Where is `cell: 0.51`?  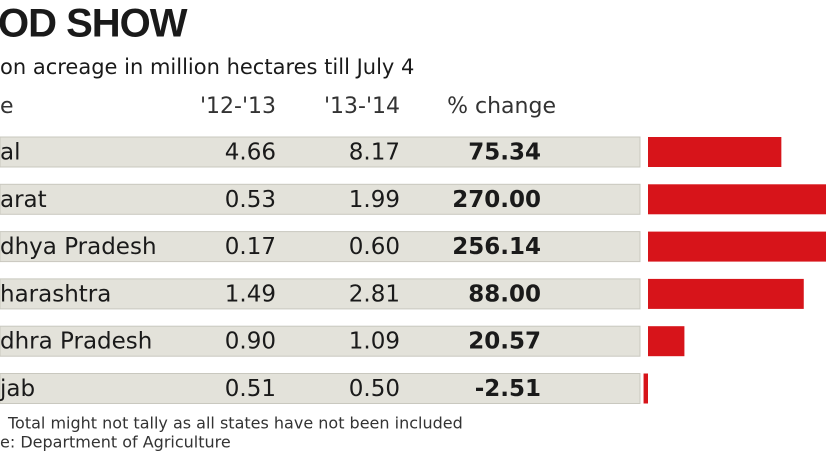 cell: 0.51 is located at coordinates (250, 389).